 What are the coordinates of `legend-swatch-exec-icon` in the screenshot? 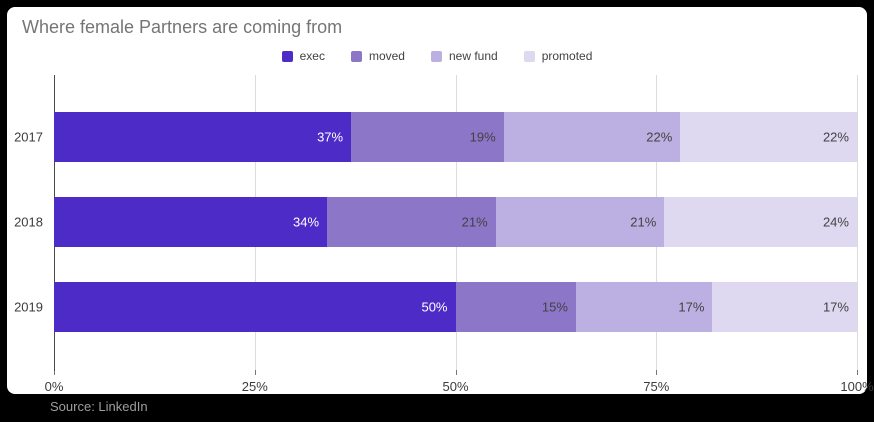 It's located at (287, 56).